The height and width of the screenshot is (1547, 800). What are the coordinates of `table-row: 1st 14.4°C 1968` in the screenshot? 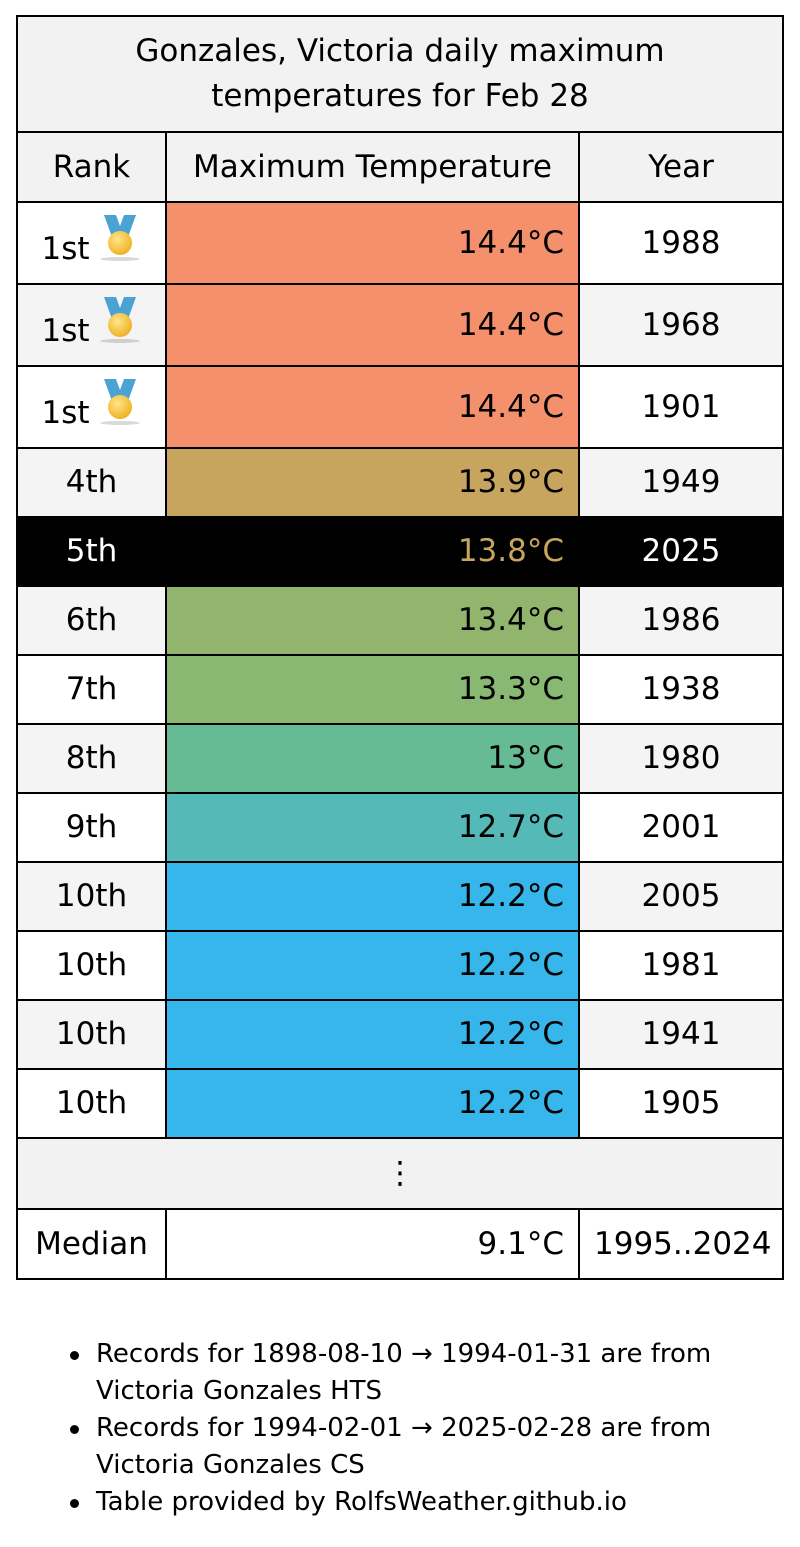 It's located at (400, 325).